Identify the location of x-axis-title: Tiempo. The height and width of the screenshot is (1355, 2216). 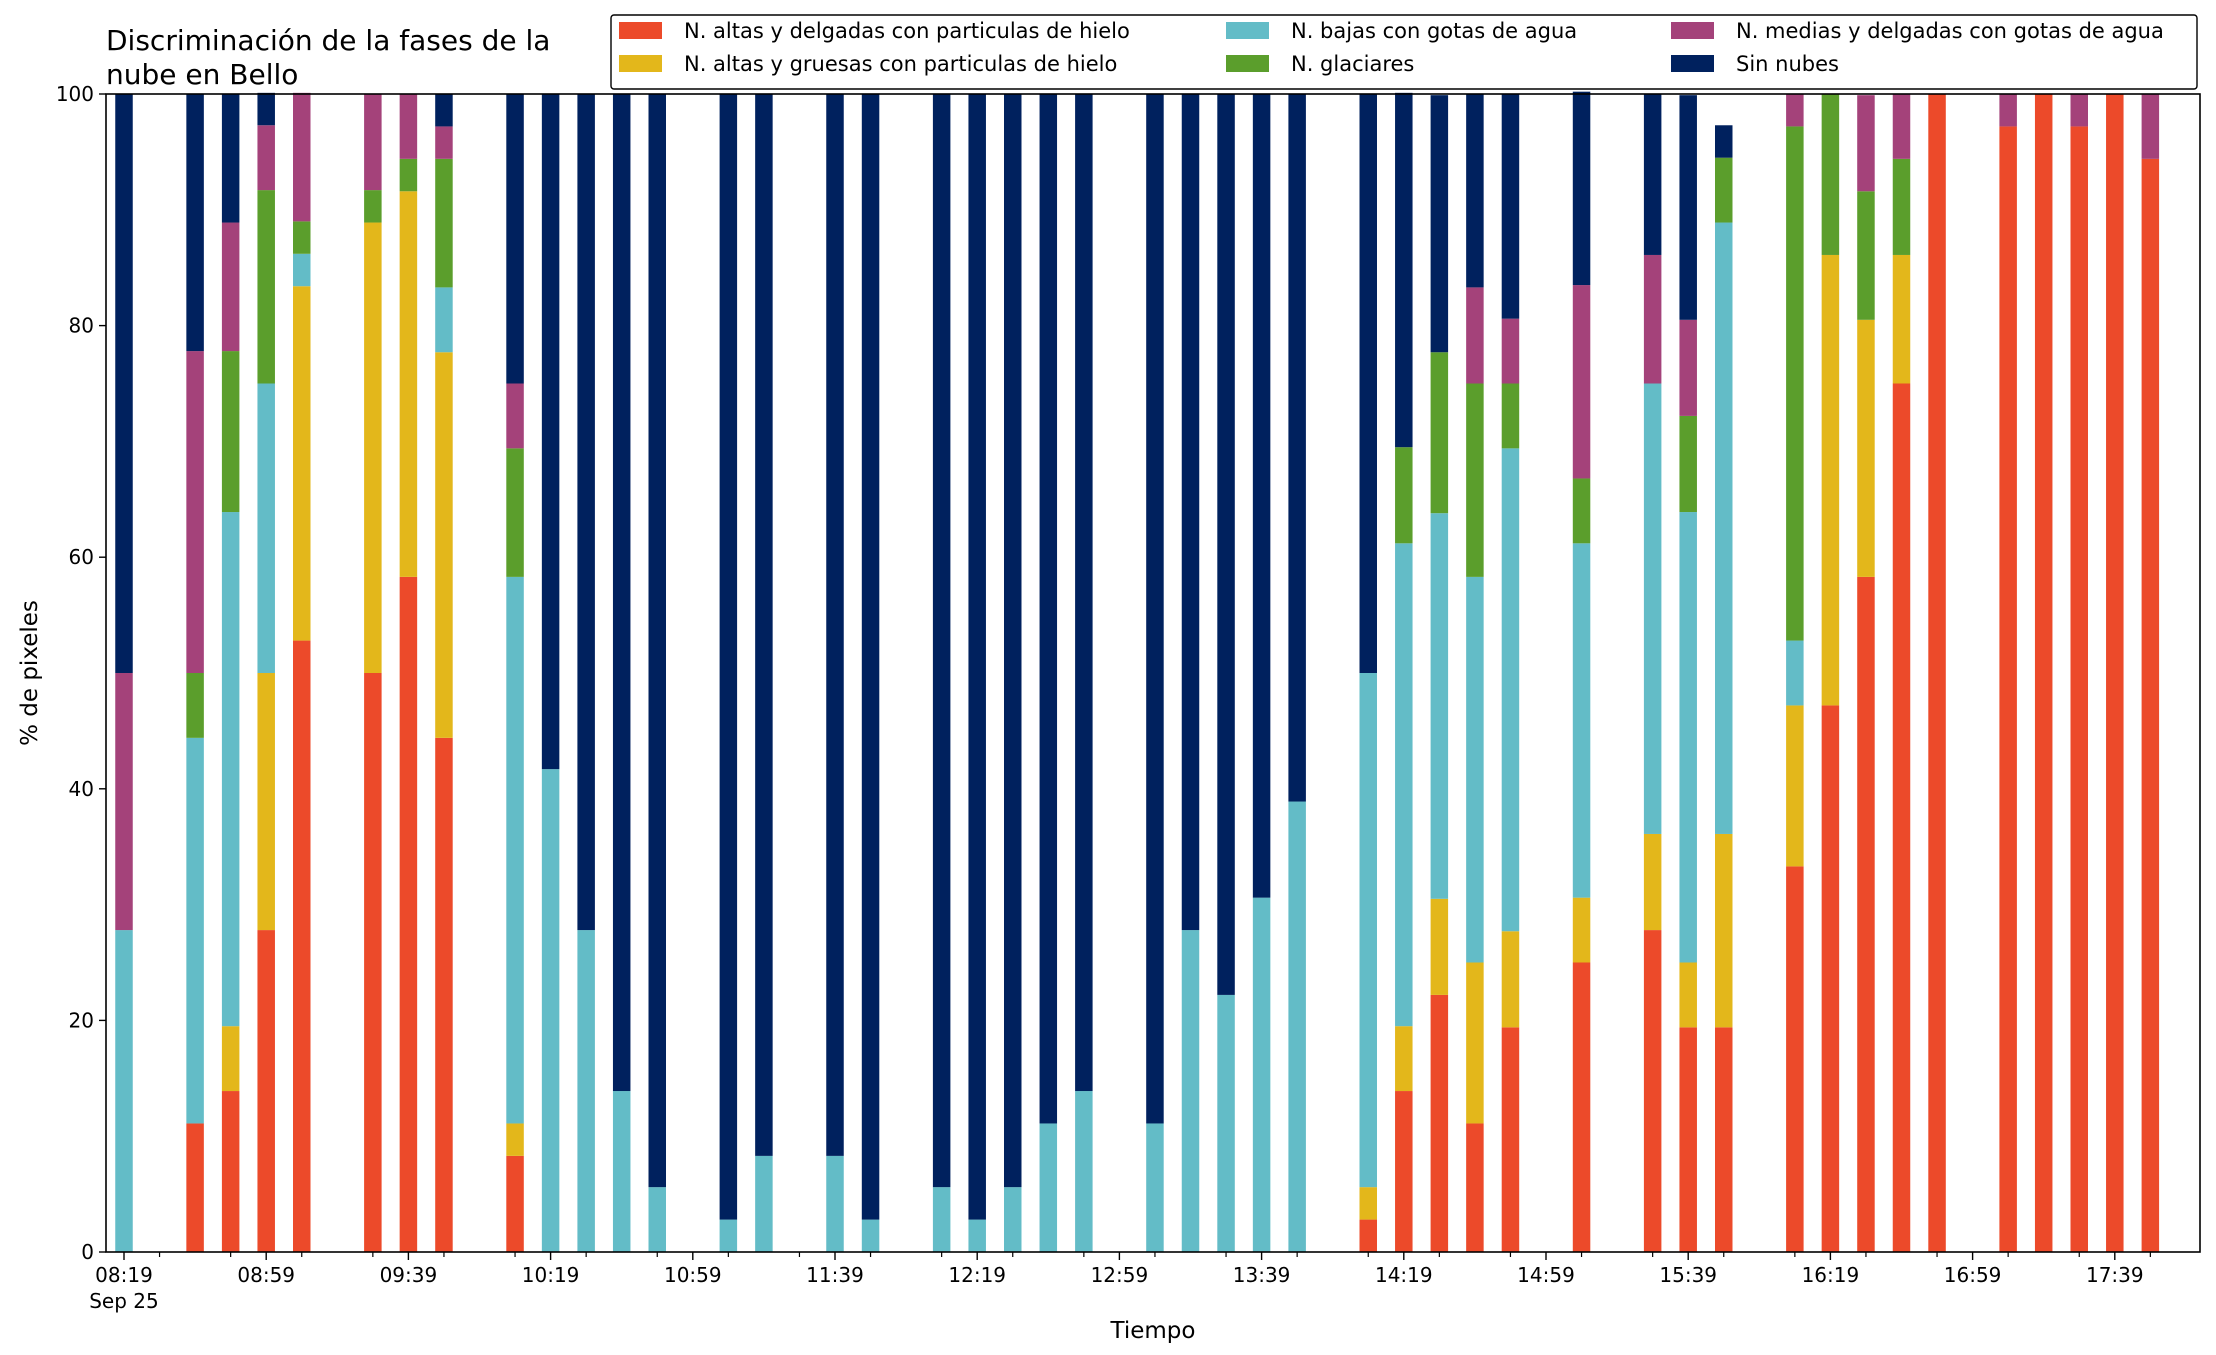
(1153, 1331).